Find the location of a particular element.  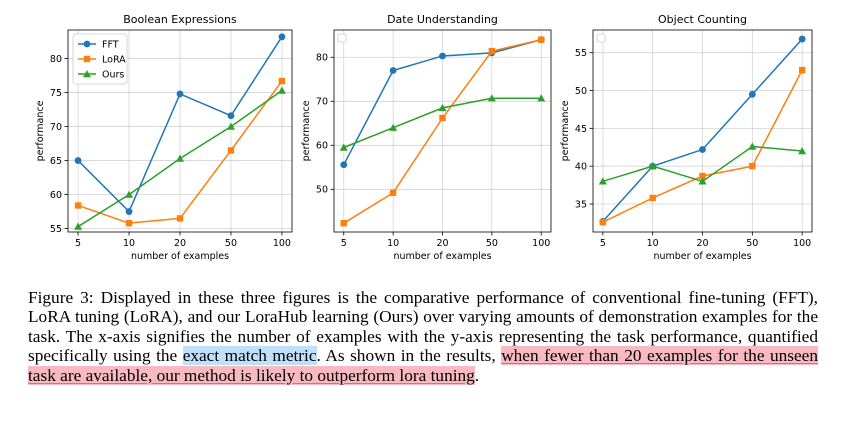

caption-highlight-metric: exact match metric is located at coordinates (249, 356).